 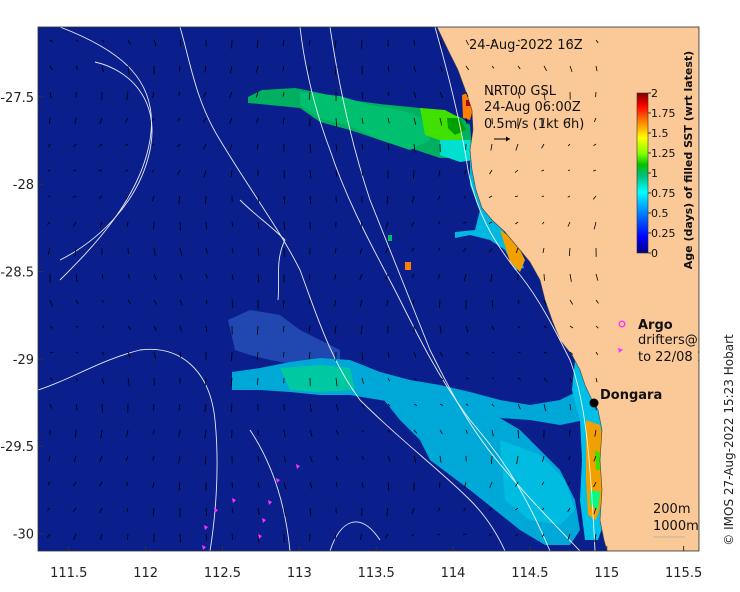 I want to click on x-tick-label: 114, so click(x=453, y=573).